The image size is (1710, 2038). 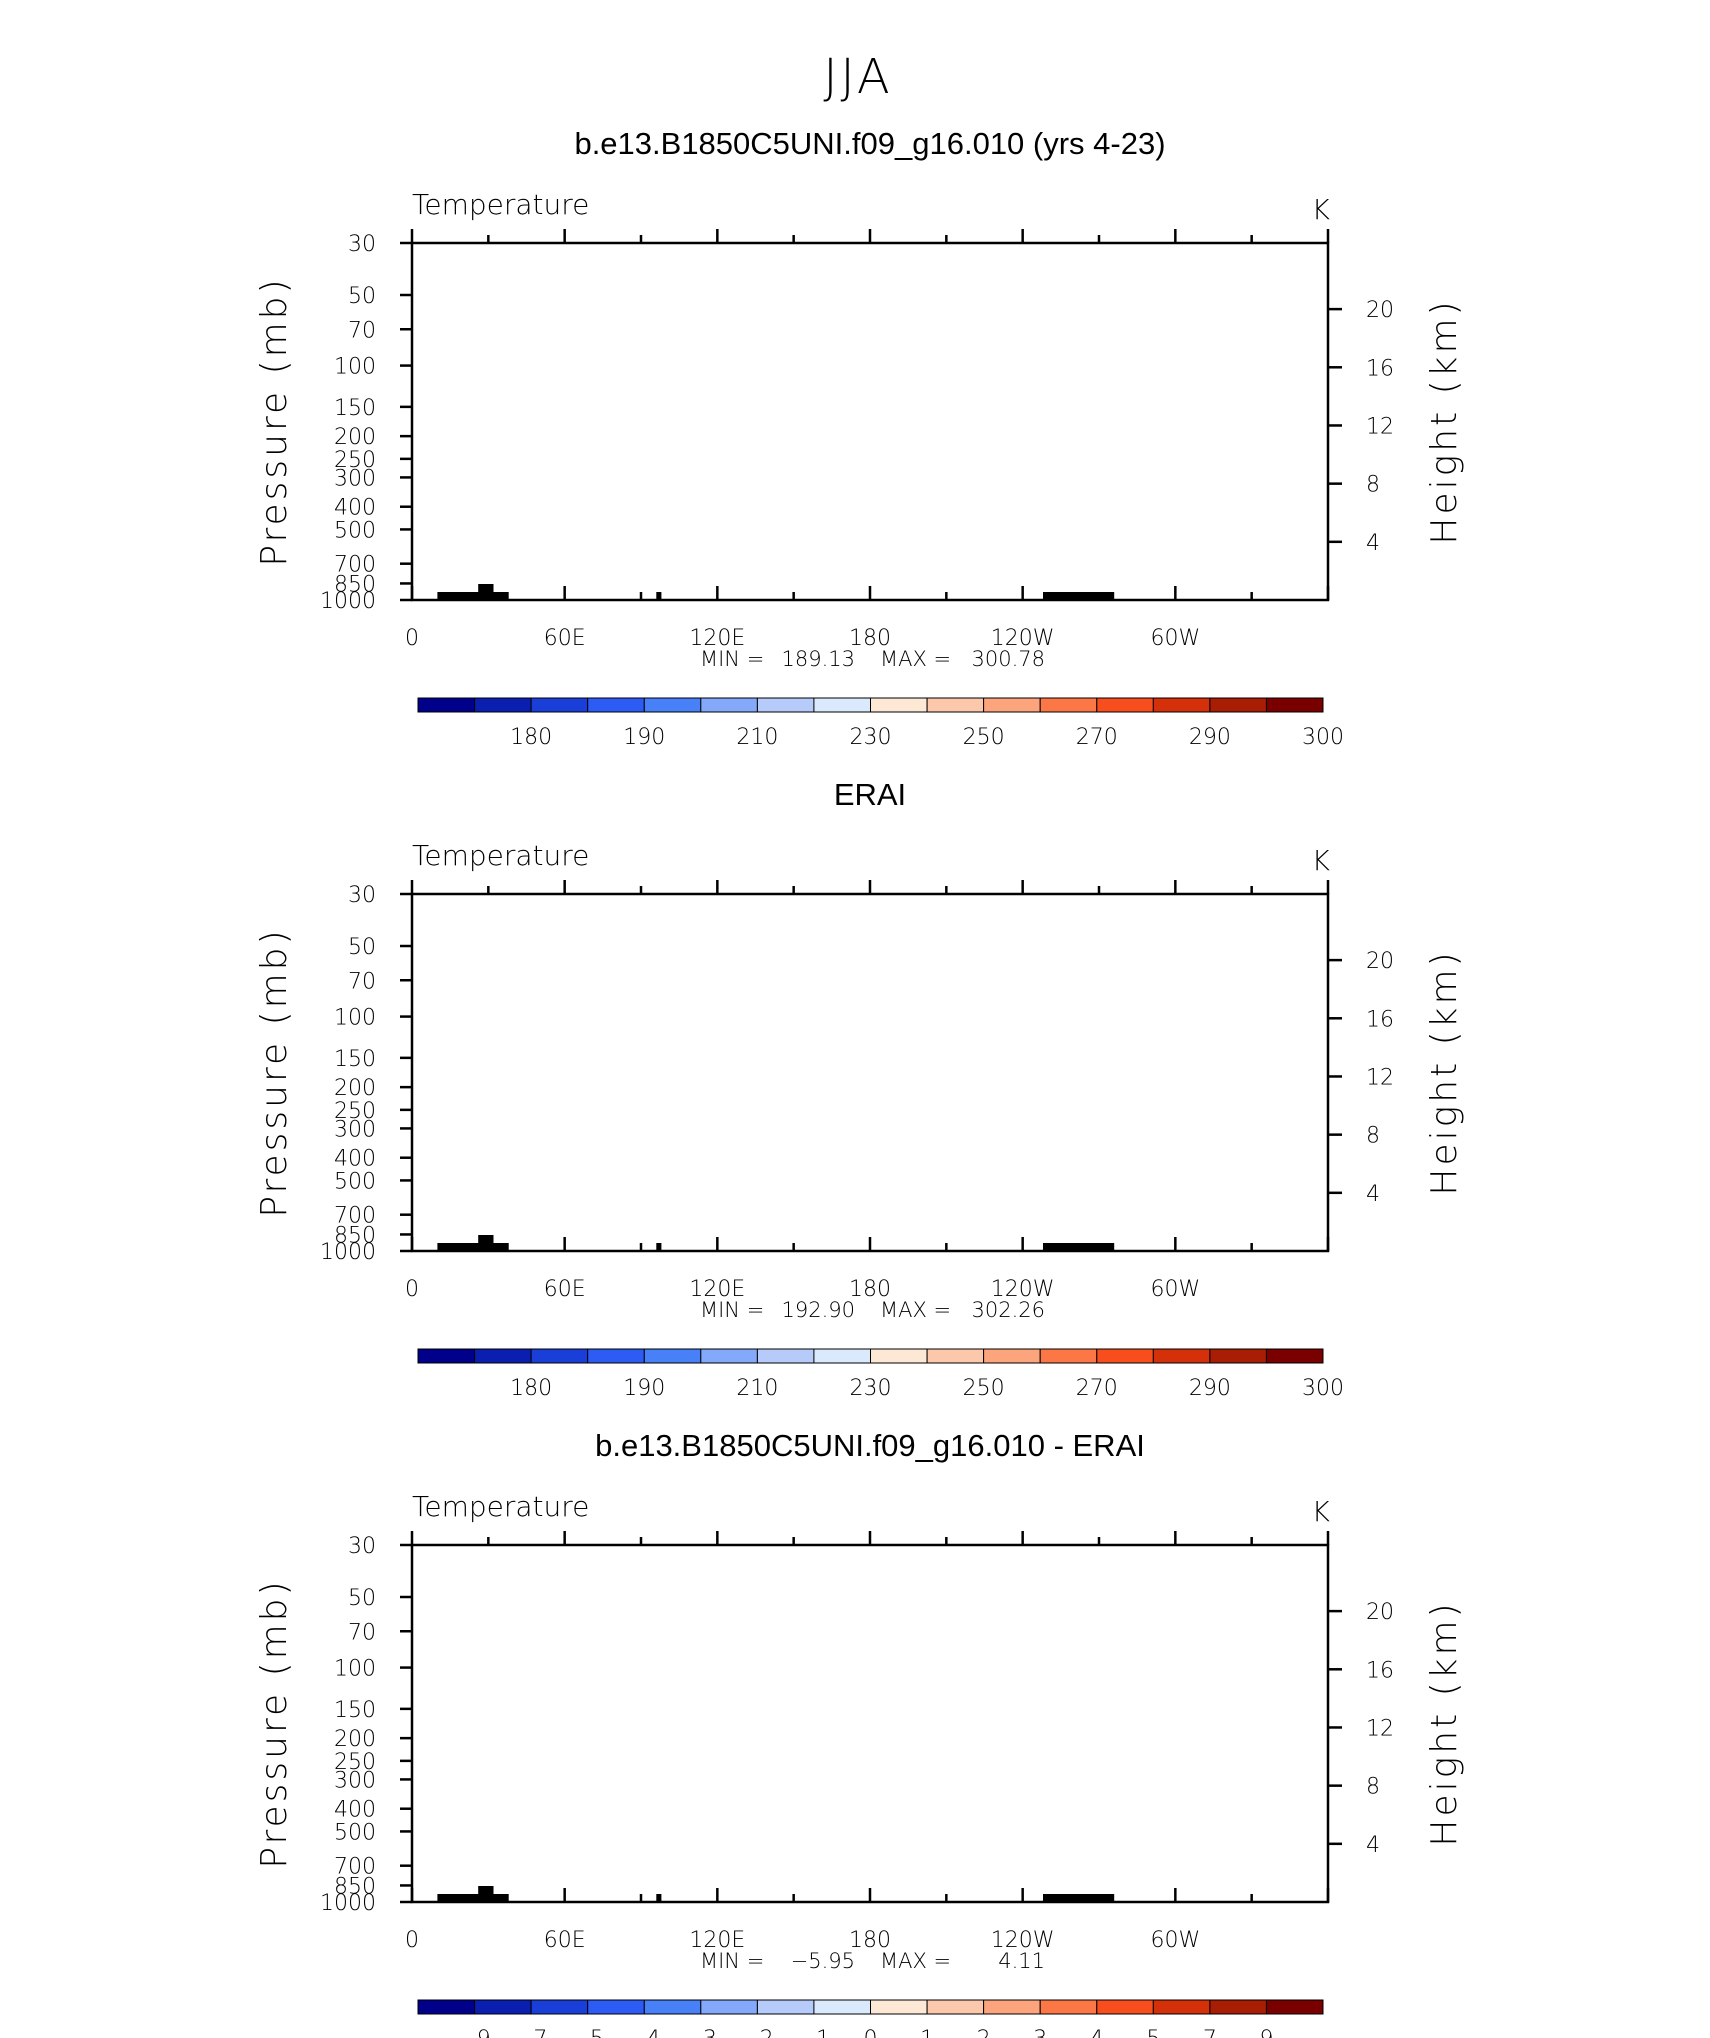 I want to click on max-value: 4.11, so click(x=1021, y=1961).